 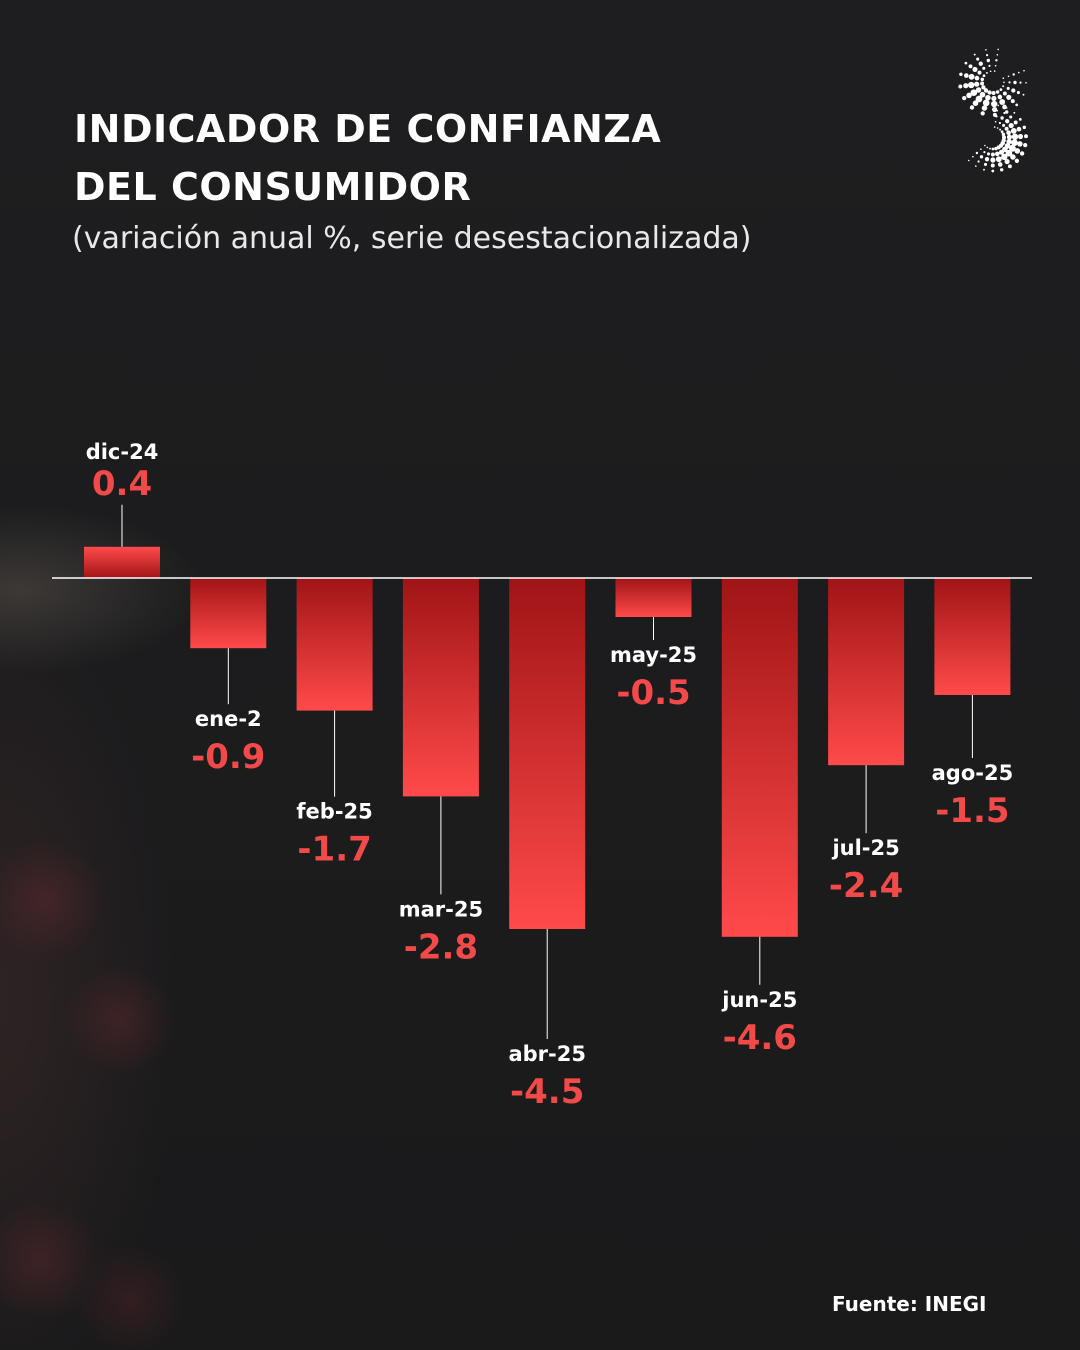 I want to click on category-label-abr-25: abr-25, so click(x=547, y=1054).